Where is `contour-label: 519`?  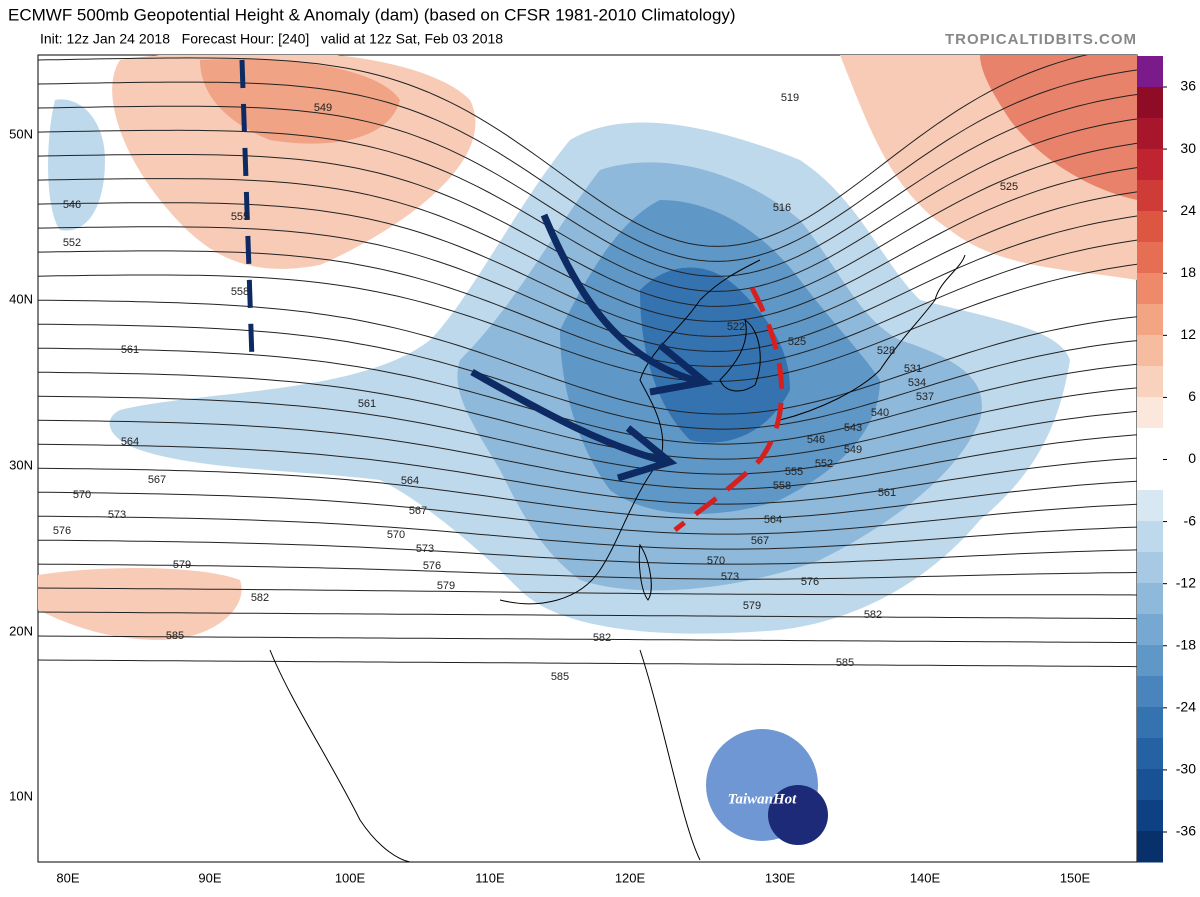
contour-label: 519 is located at coordinates (790, 98).